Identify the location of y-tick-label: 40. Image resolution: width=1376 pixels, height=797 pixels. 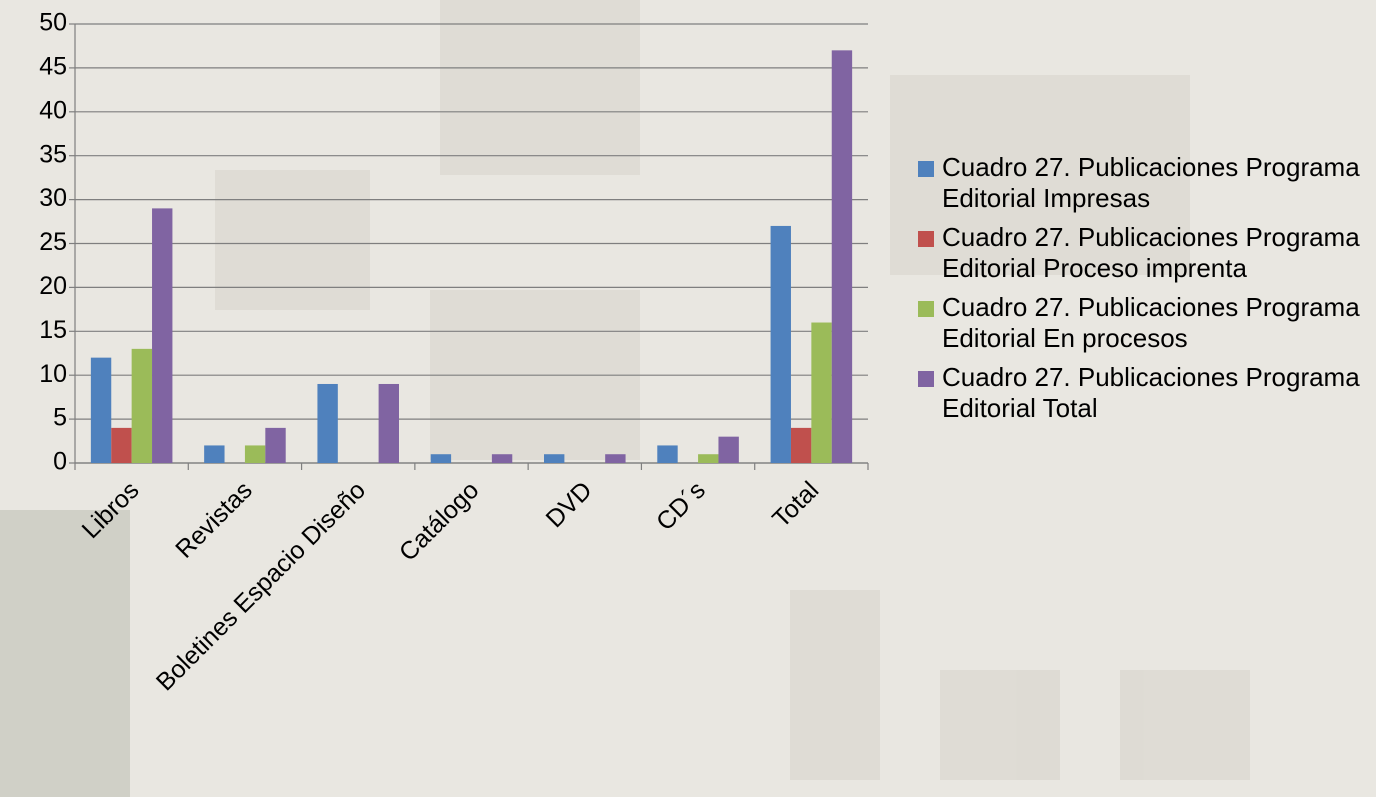
(53, 110).